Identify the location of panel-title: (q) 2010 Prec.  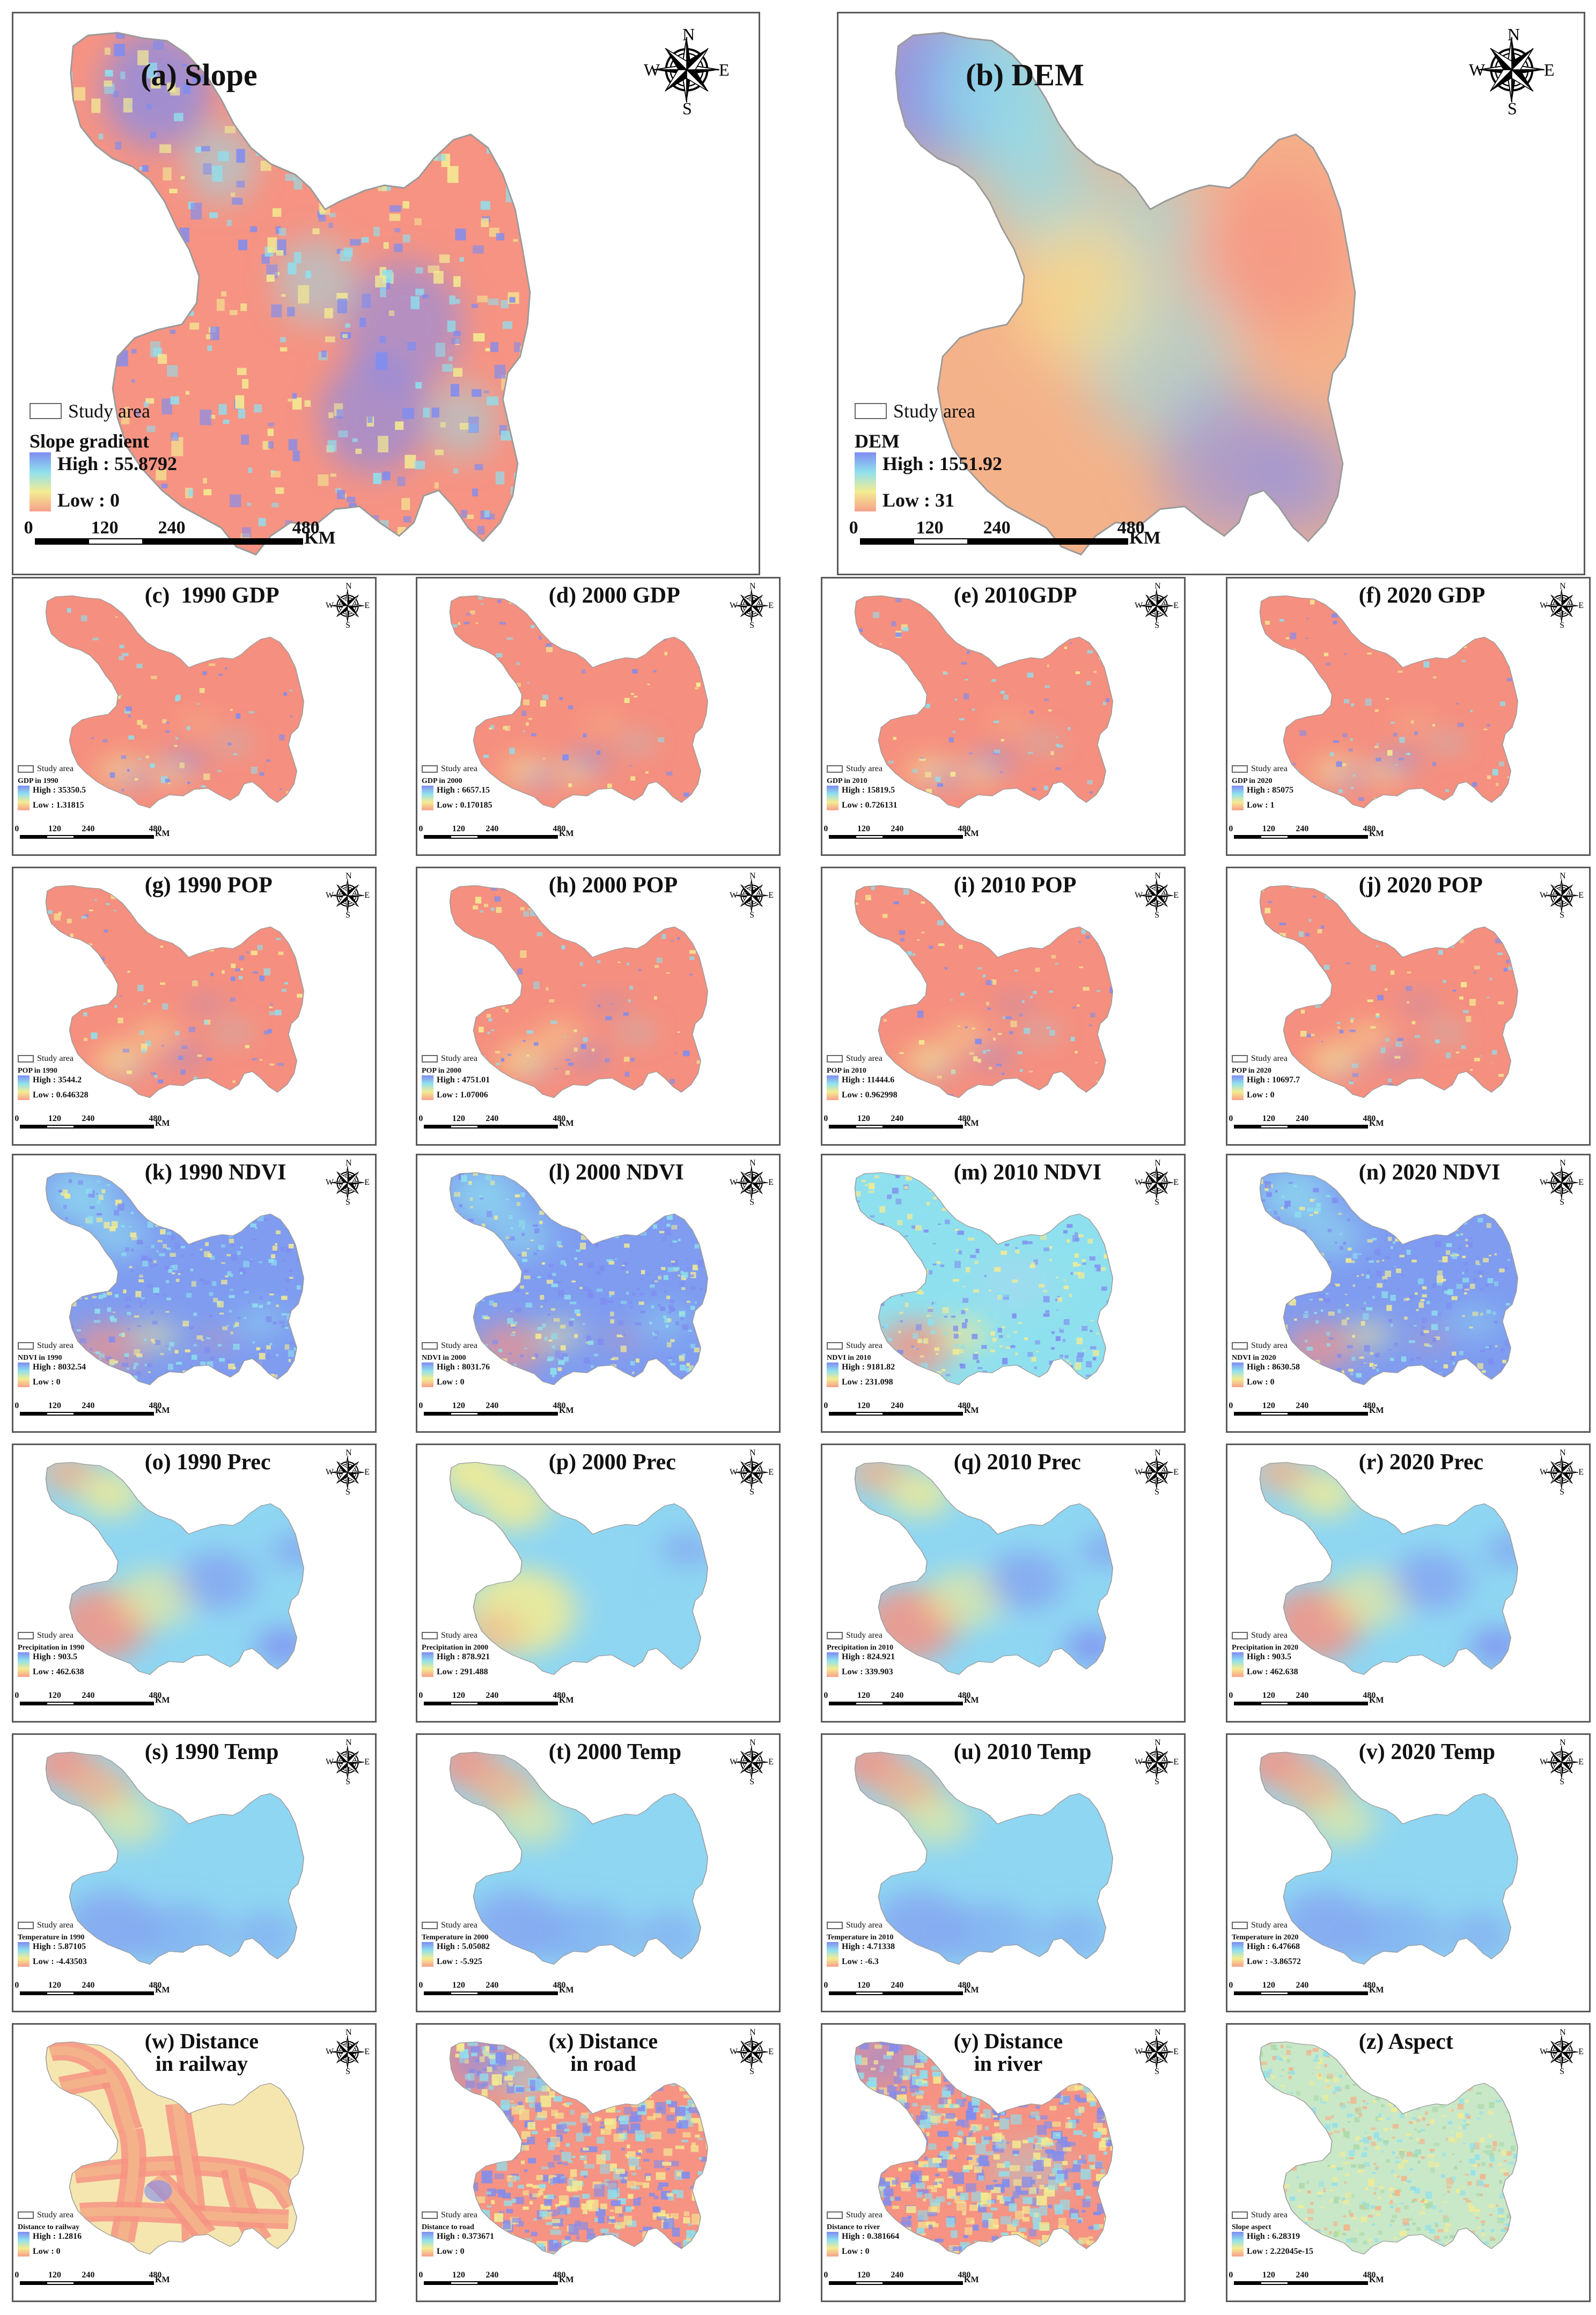
(1017, 1462).